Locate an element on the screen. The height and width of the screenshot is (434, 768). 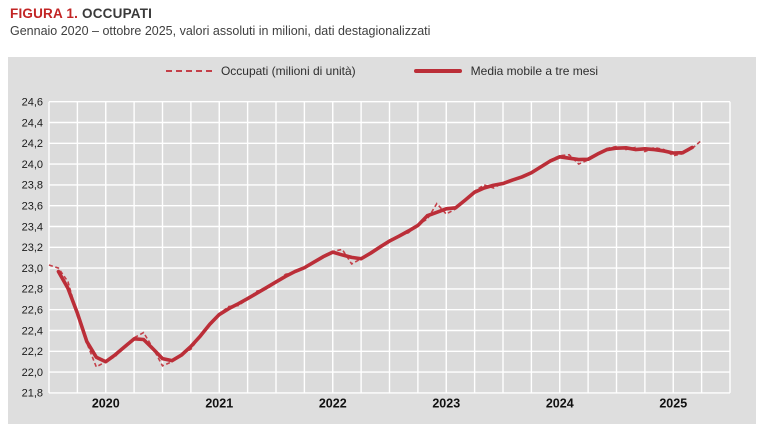
y-tick-label: 23,6 is located at coordinates (32, 207).